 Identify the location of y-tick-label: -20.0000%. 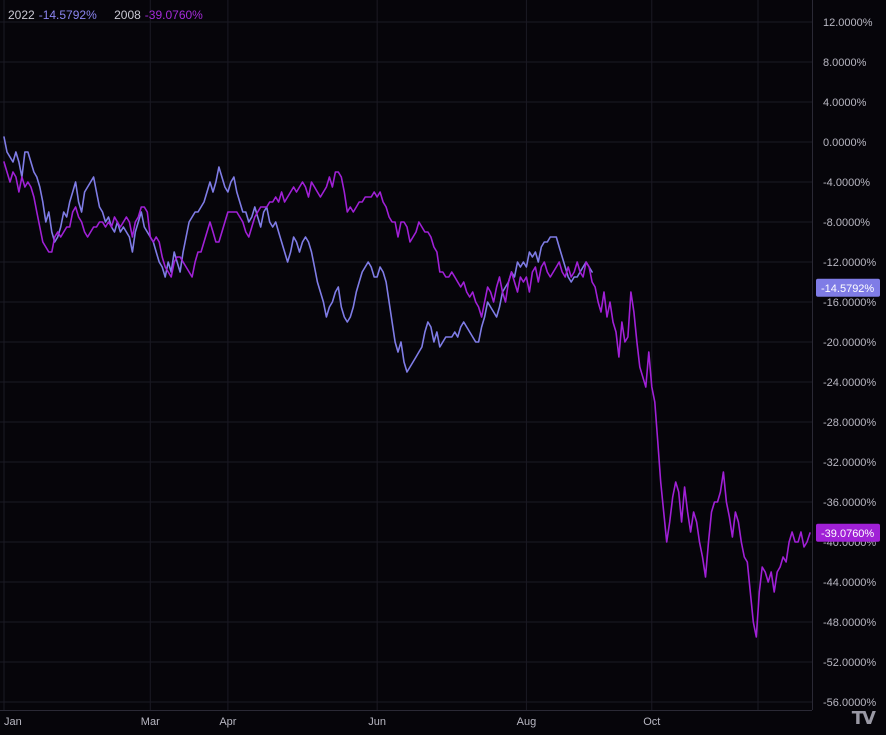
(849, 343).